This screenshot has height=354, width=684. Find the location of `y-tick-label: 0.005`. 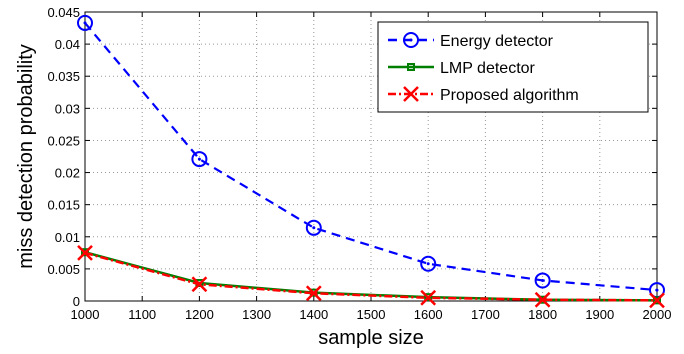

y-tick-label: 0.005 is located at coordinates (63, 269).